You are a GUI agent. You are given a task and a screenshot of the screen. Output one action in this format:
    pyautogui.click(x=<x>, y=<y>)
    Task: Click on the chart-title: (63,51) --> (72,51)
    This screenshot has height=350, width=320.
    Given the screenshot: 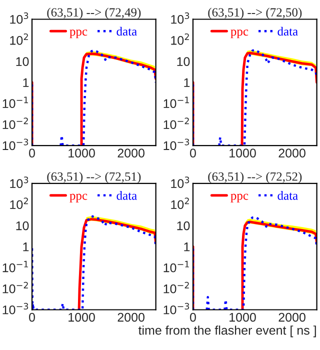 What is the action you would take?
    pyautogui.click(x=94, y=178)
    